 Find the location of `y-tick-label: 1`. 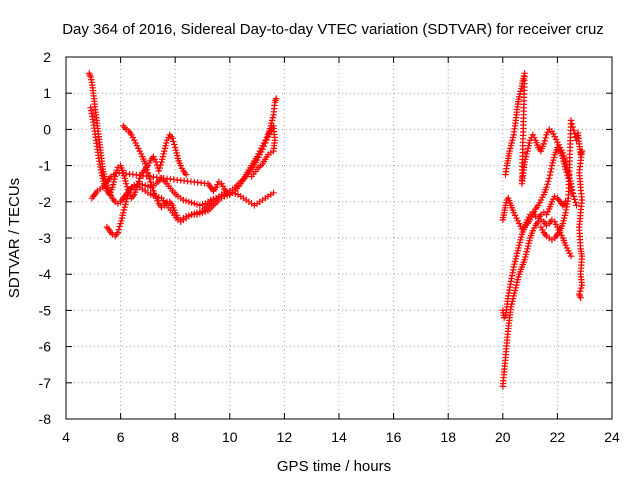

y-tick-label: 1 is located at coordinates (47, 93).